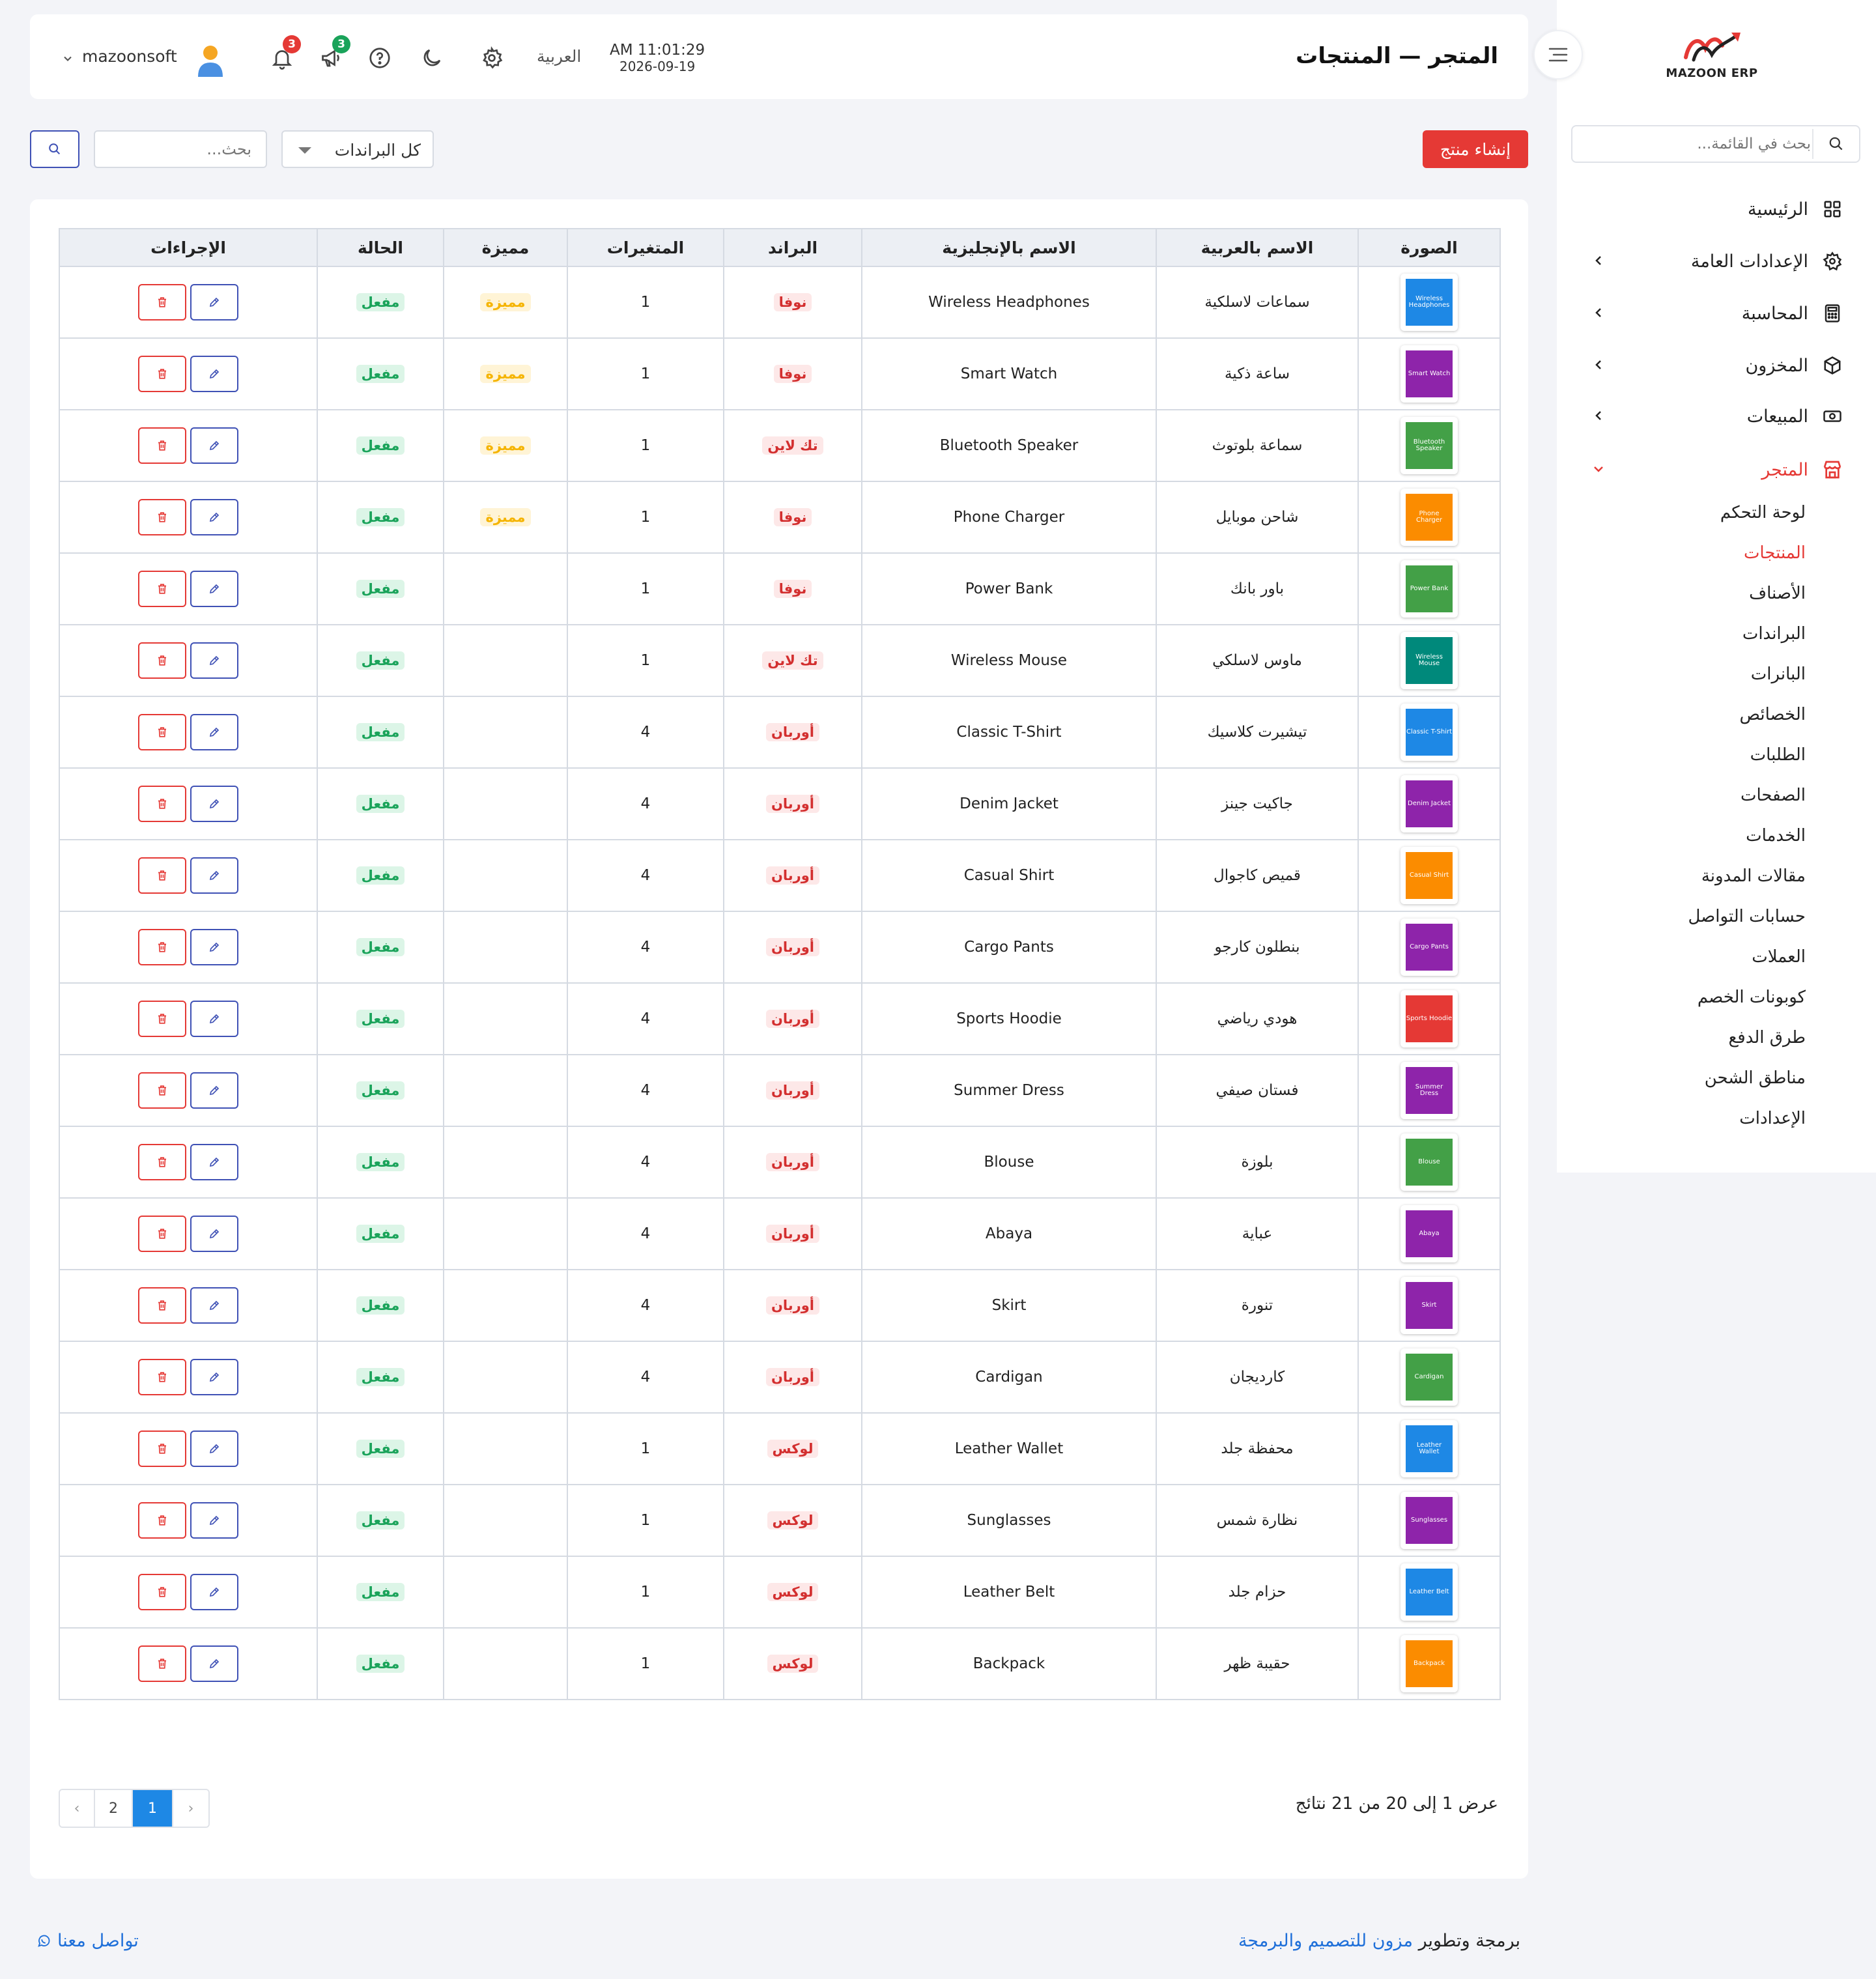 The width and height of the screenshot is (1876, 1979). Describe the element at coordinates (1751, 997) in the screenshot. I see `sidebar-subitem-coupons: كوبونات الخصم` at that location.